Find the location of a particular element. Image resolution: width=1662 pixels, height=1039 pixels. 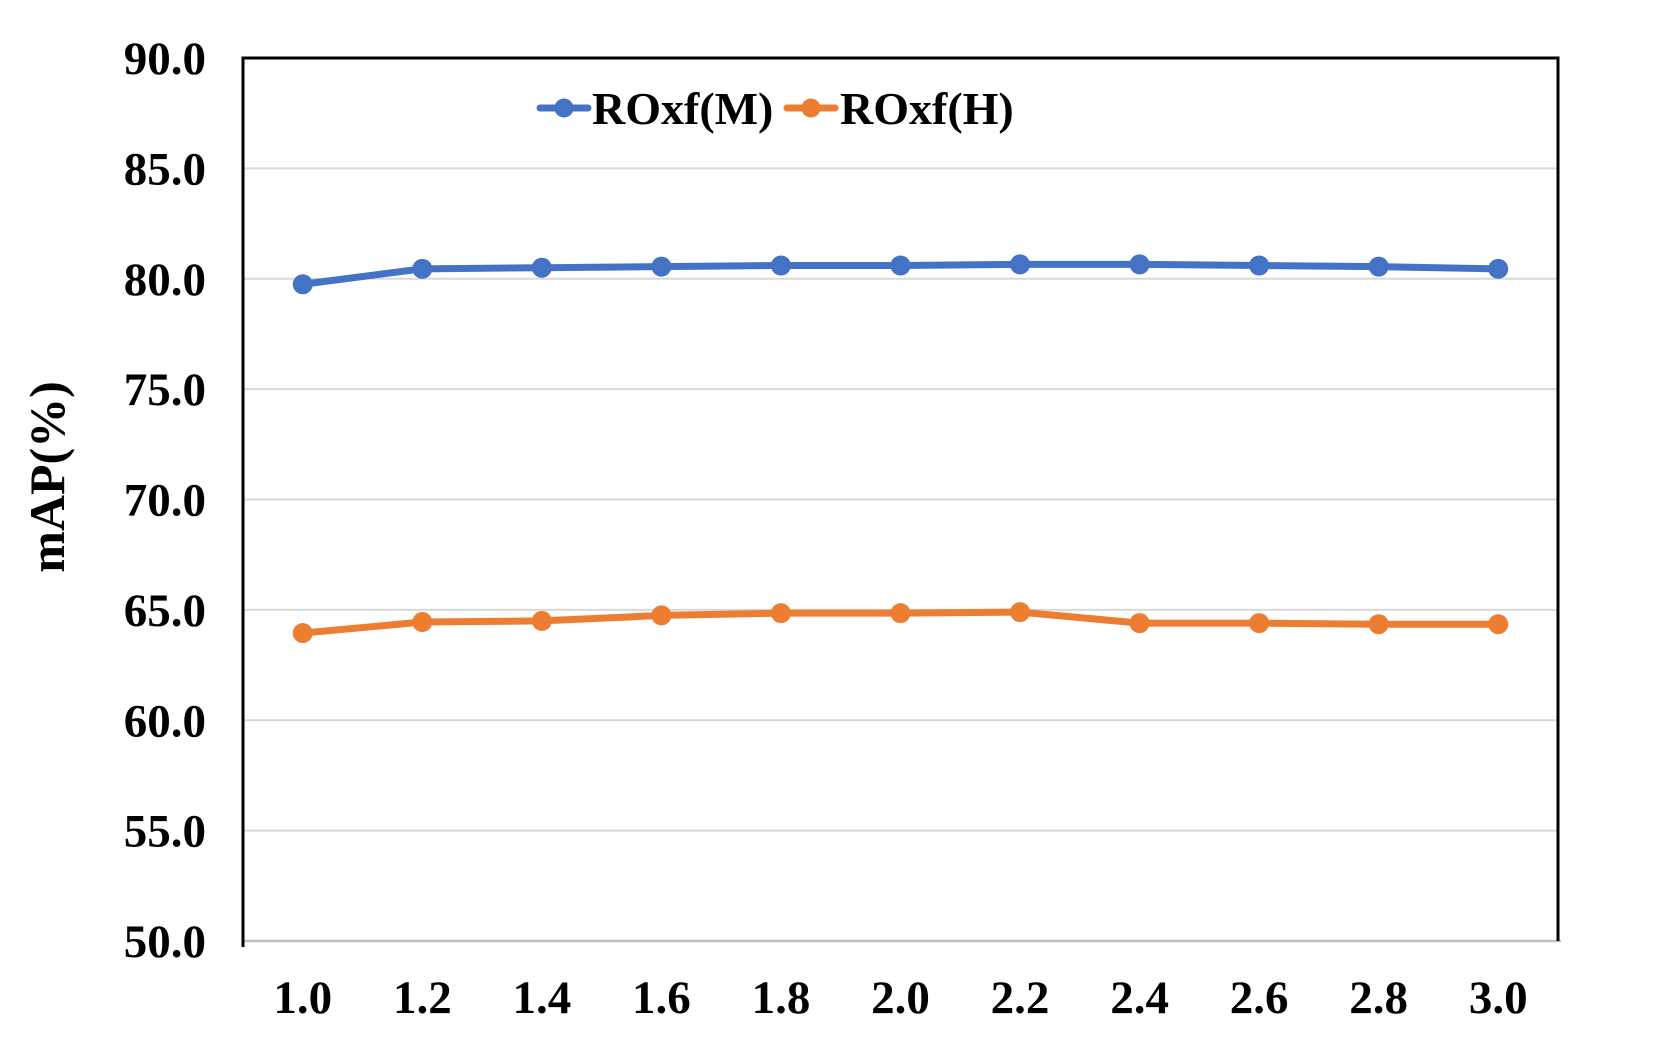

y-tick-label: 60.0 is located at coordinates (165, 721).